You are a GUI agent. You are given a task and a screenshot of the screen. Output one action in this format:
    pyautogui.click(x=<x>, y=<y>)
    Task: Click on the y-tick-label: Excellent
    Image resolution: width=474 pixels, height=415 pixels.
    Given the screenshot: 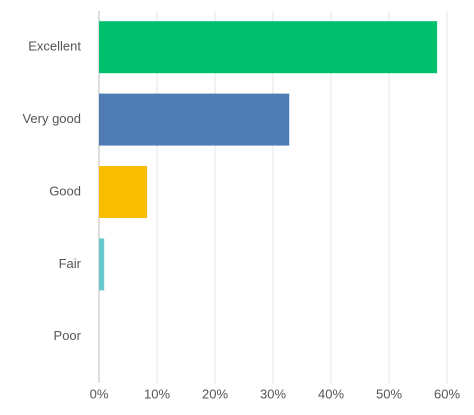 What is the action you would take?
    pyautogui.click(x=54, y=46)
    